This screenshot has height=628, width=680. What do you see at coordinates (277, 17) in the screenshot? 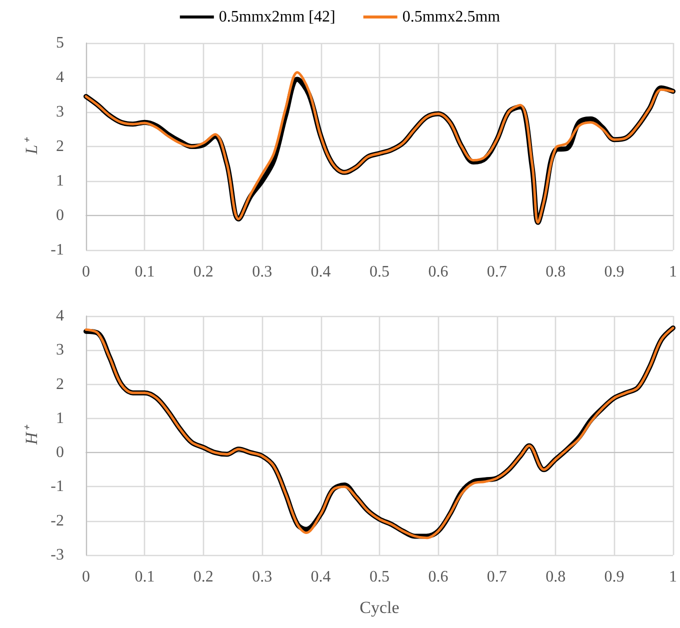
I see `legend-label: 0.5mmx2mm [42]` at bounding box center [277, 17].